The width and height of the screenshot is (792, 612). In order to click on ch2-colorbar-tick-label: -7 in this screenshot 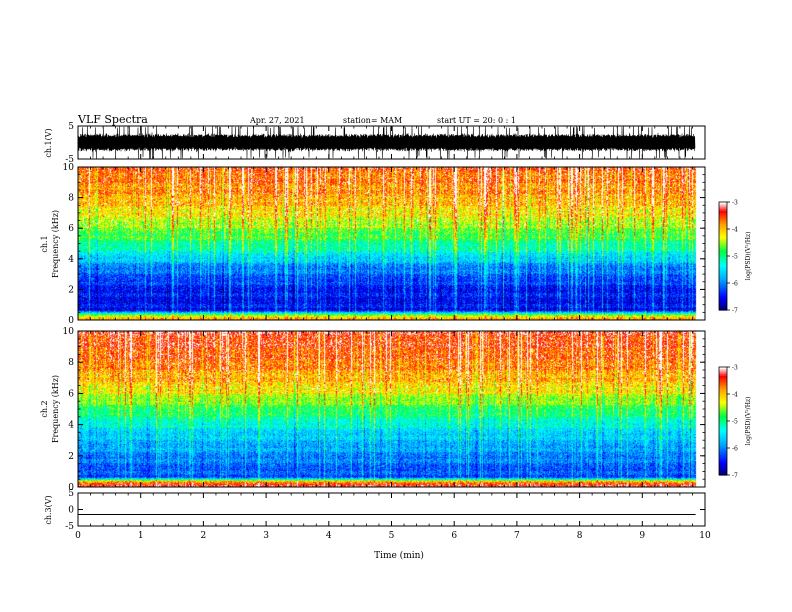, I will do `click(735, 476)`.